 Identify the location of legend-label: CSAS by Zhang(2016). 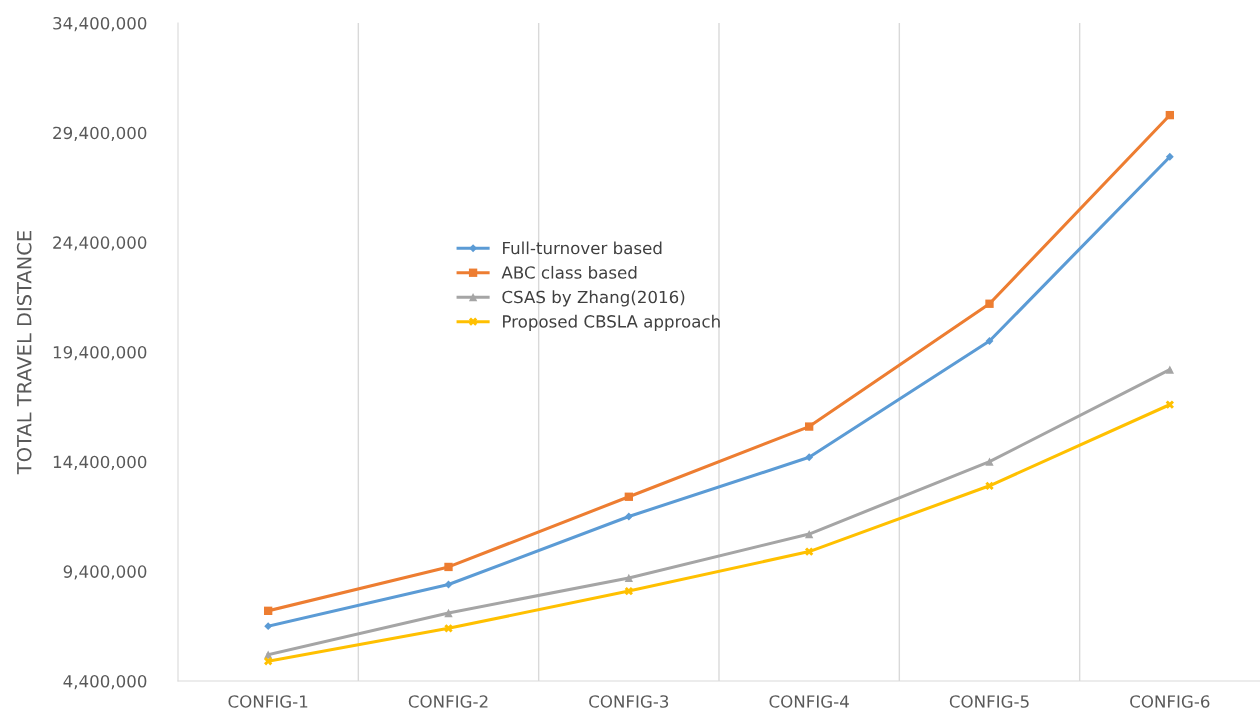
(593, 298).